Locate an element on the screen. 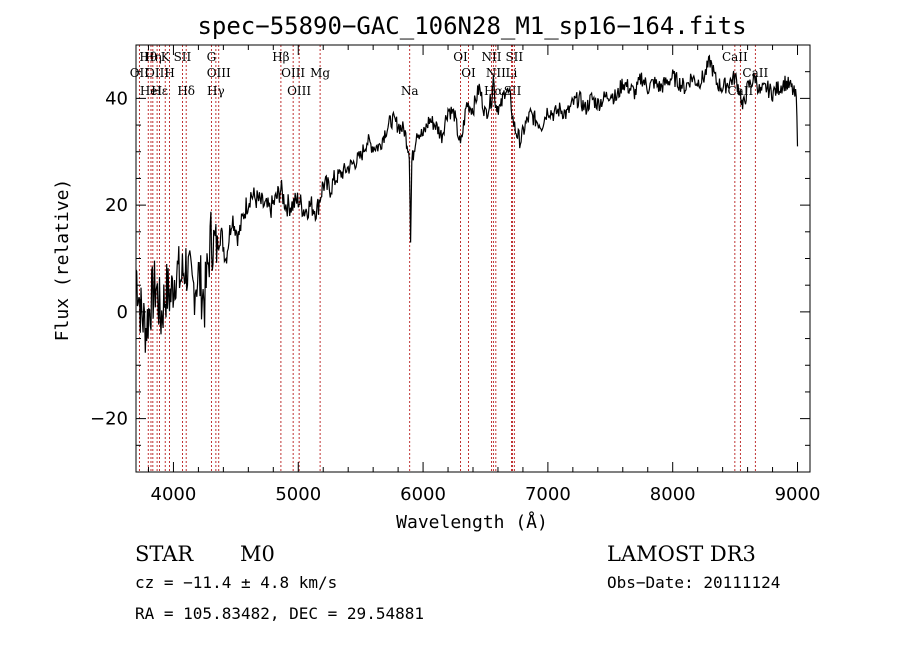 The image size is (900, 649). redshift-cz: cz = −11.4 ± 4.8 km/s is located at coordinates (236, 582).